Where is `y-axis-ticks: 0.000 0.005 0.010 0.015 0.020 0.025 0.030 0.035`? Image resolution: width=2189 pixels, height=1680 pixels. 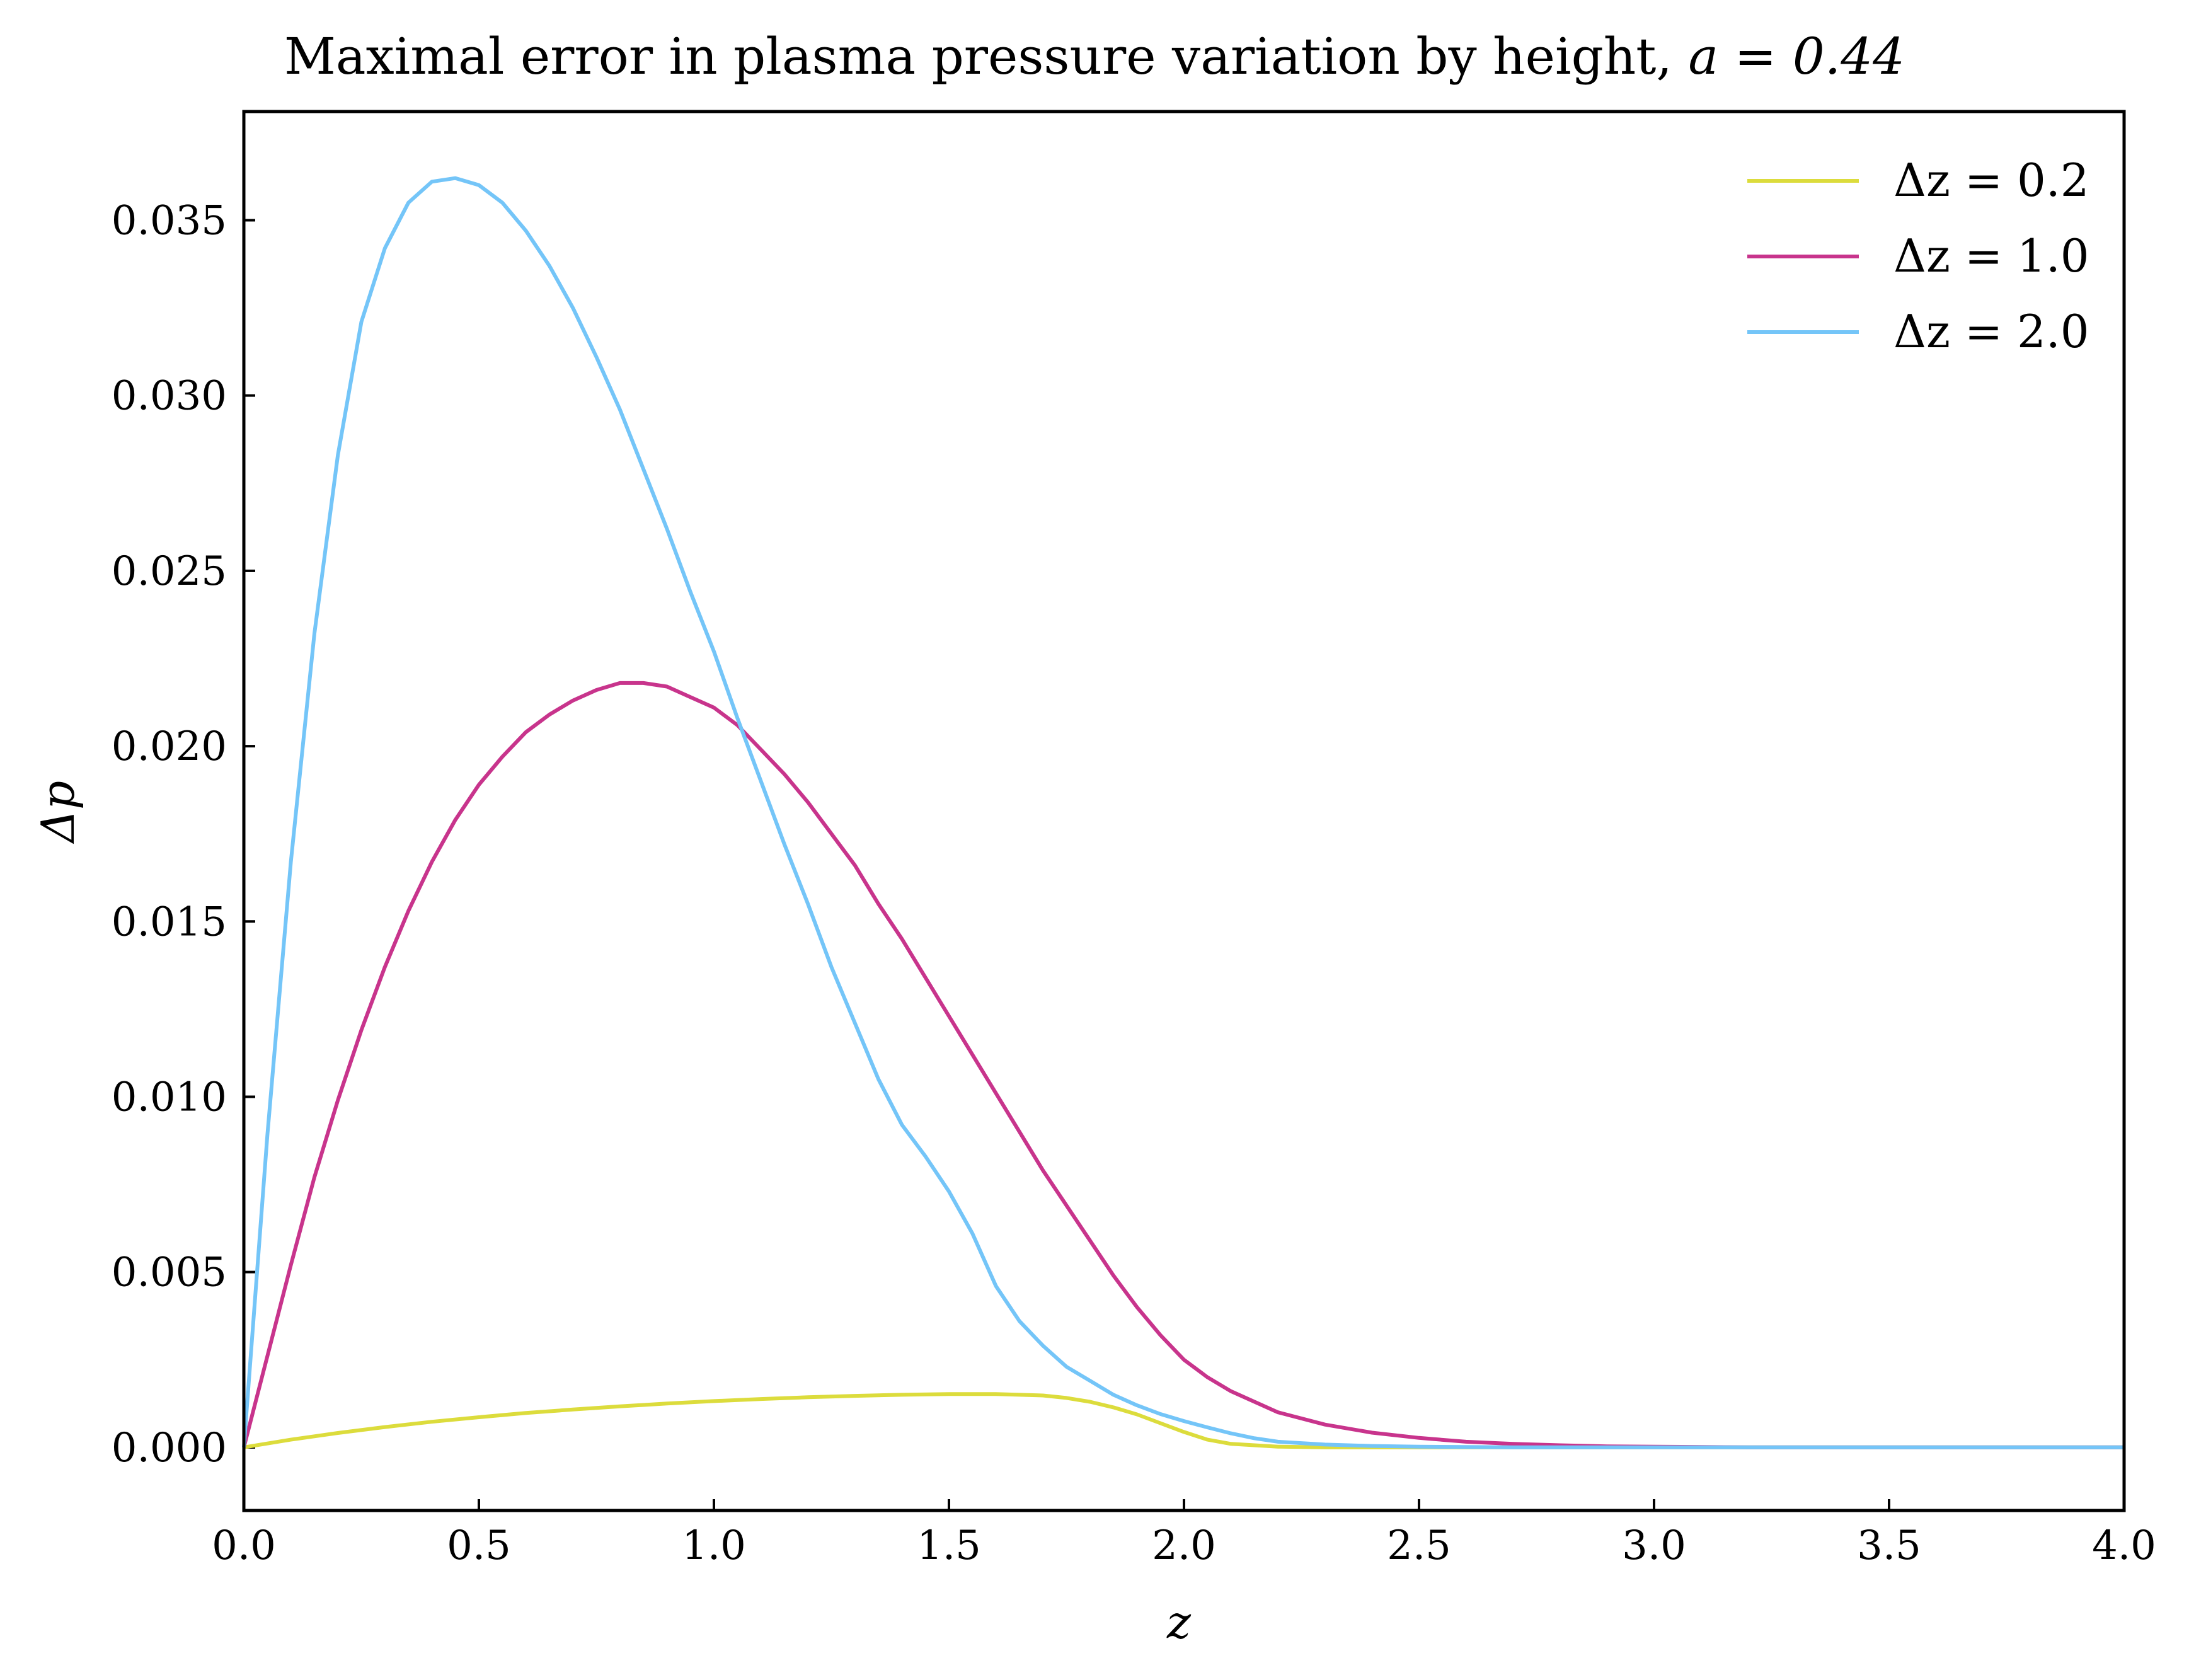
y-axis-ticks: 0.000 0.005 0.010 0.015 0.020 0.025 0.030 0.035 is located at coordinates (184, 834).